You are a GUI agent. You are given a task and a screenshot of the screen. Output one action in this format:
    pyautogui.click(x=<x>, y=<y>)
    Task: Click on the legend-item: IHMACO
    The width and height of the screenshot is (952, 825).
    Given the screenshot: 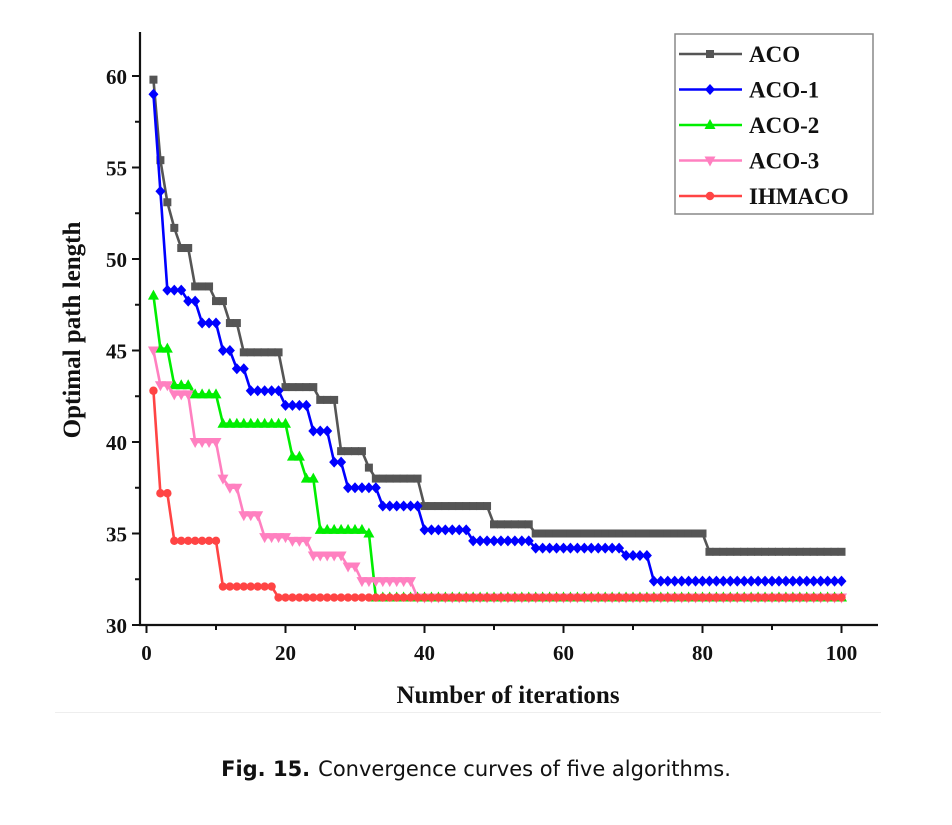 What is the action you would take?
    pyautogui.click(x=764, y=196)
    